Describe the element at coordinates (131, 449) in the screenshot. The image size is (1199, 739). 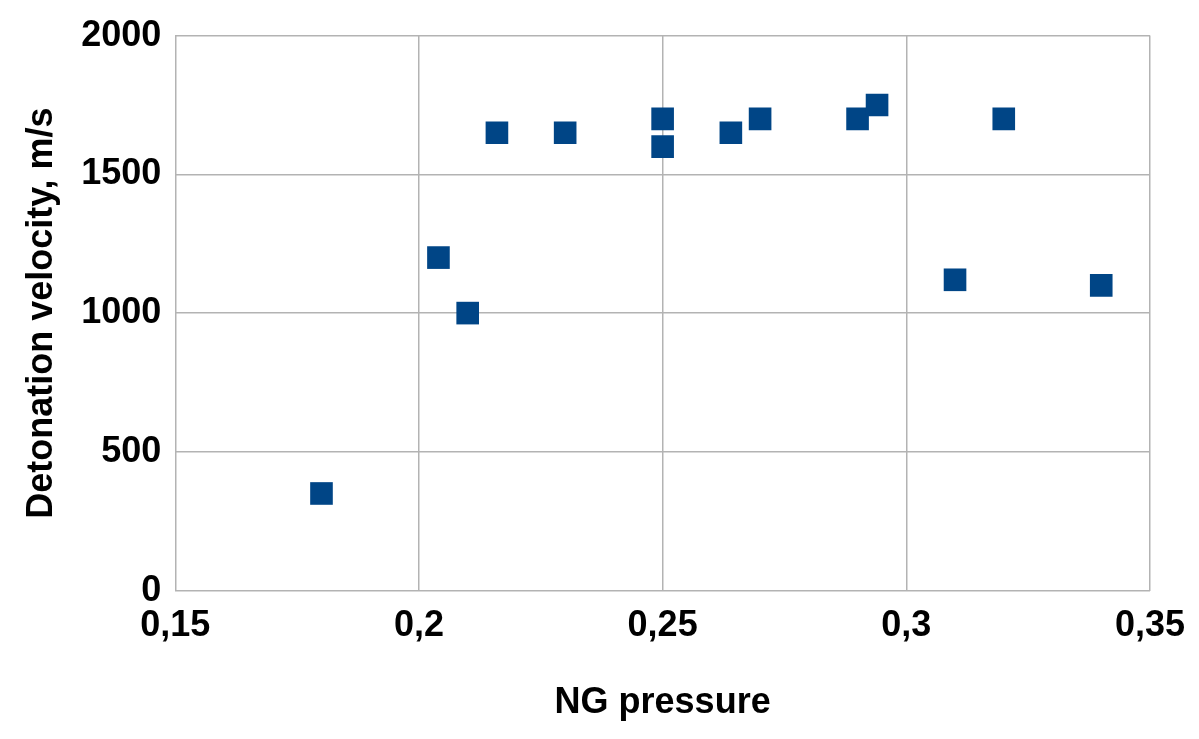
I see `y-tick-label: 500` at that location.